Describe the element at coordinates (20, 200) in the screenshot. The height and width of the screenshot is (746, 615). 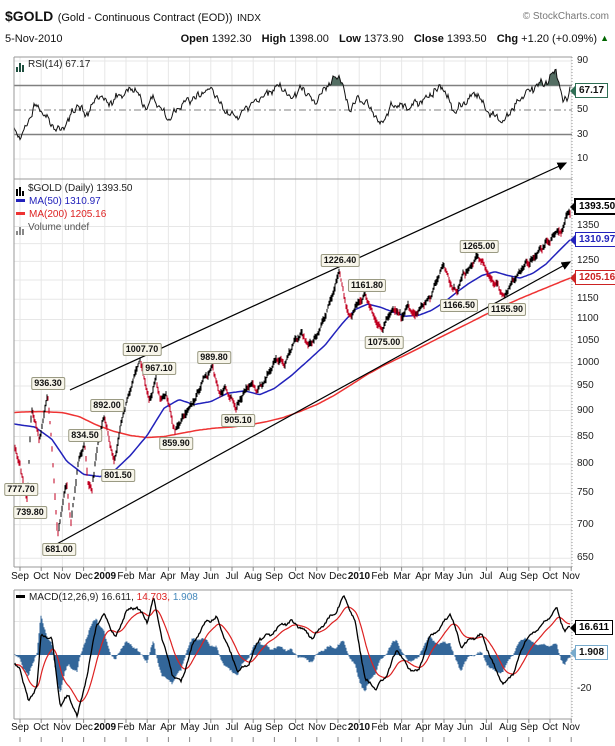
I see `ma50-swatch-icon` at that location.